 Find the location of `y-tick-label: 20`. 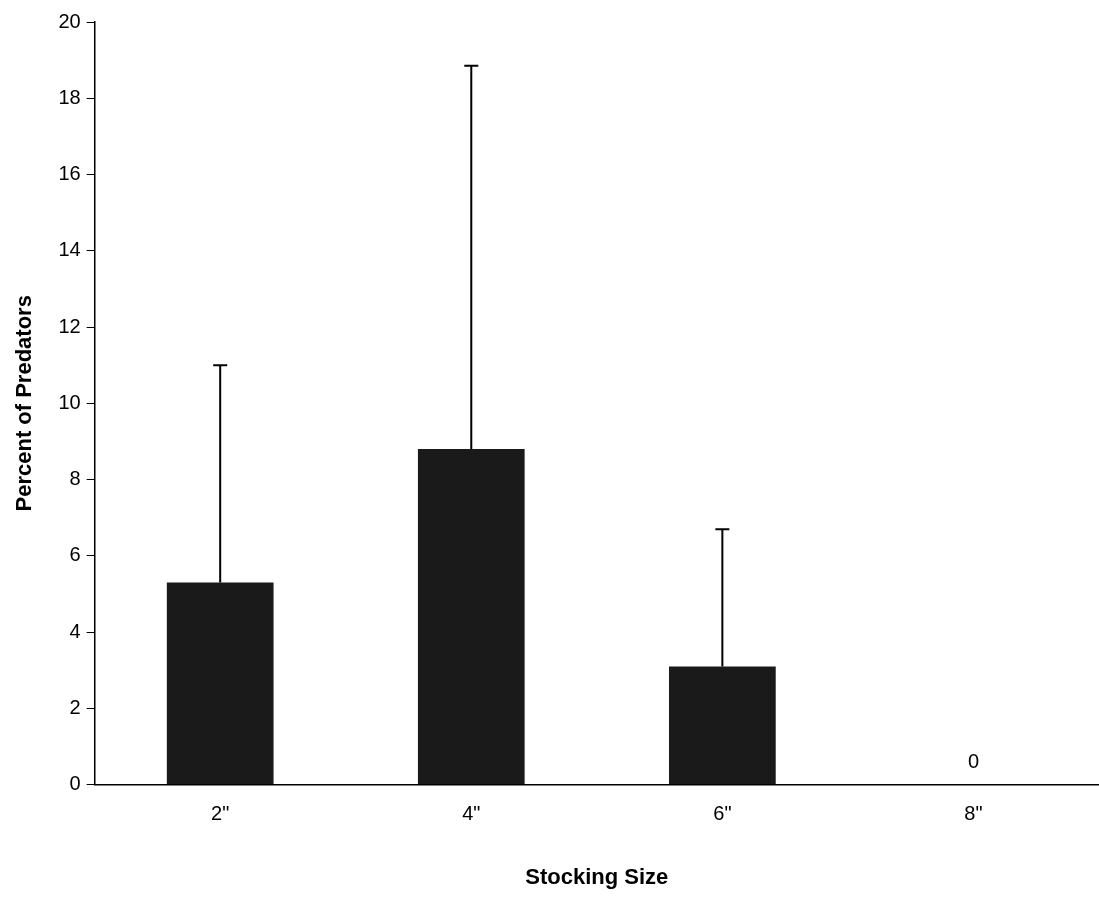

y-tick-label: 20 is located at coordinates (69, 20).